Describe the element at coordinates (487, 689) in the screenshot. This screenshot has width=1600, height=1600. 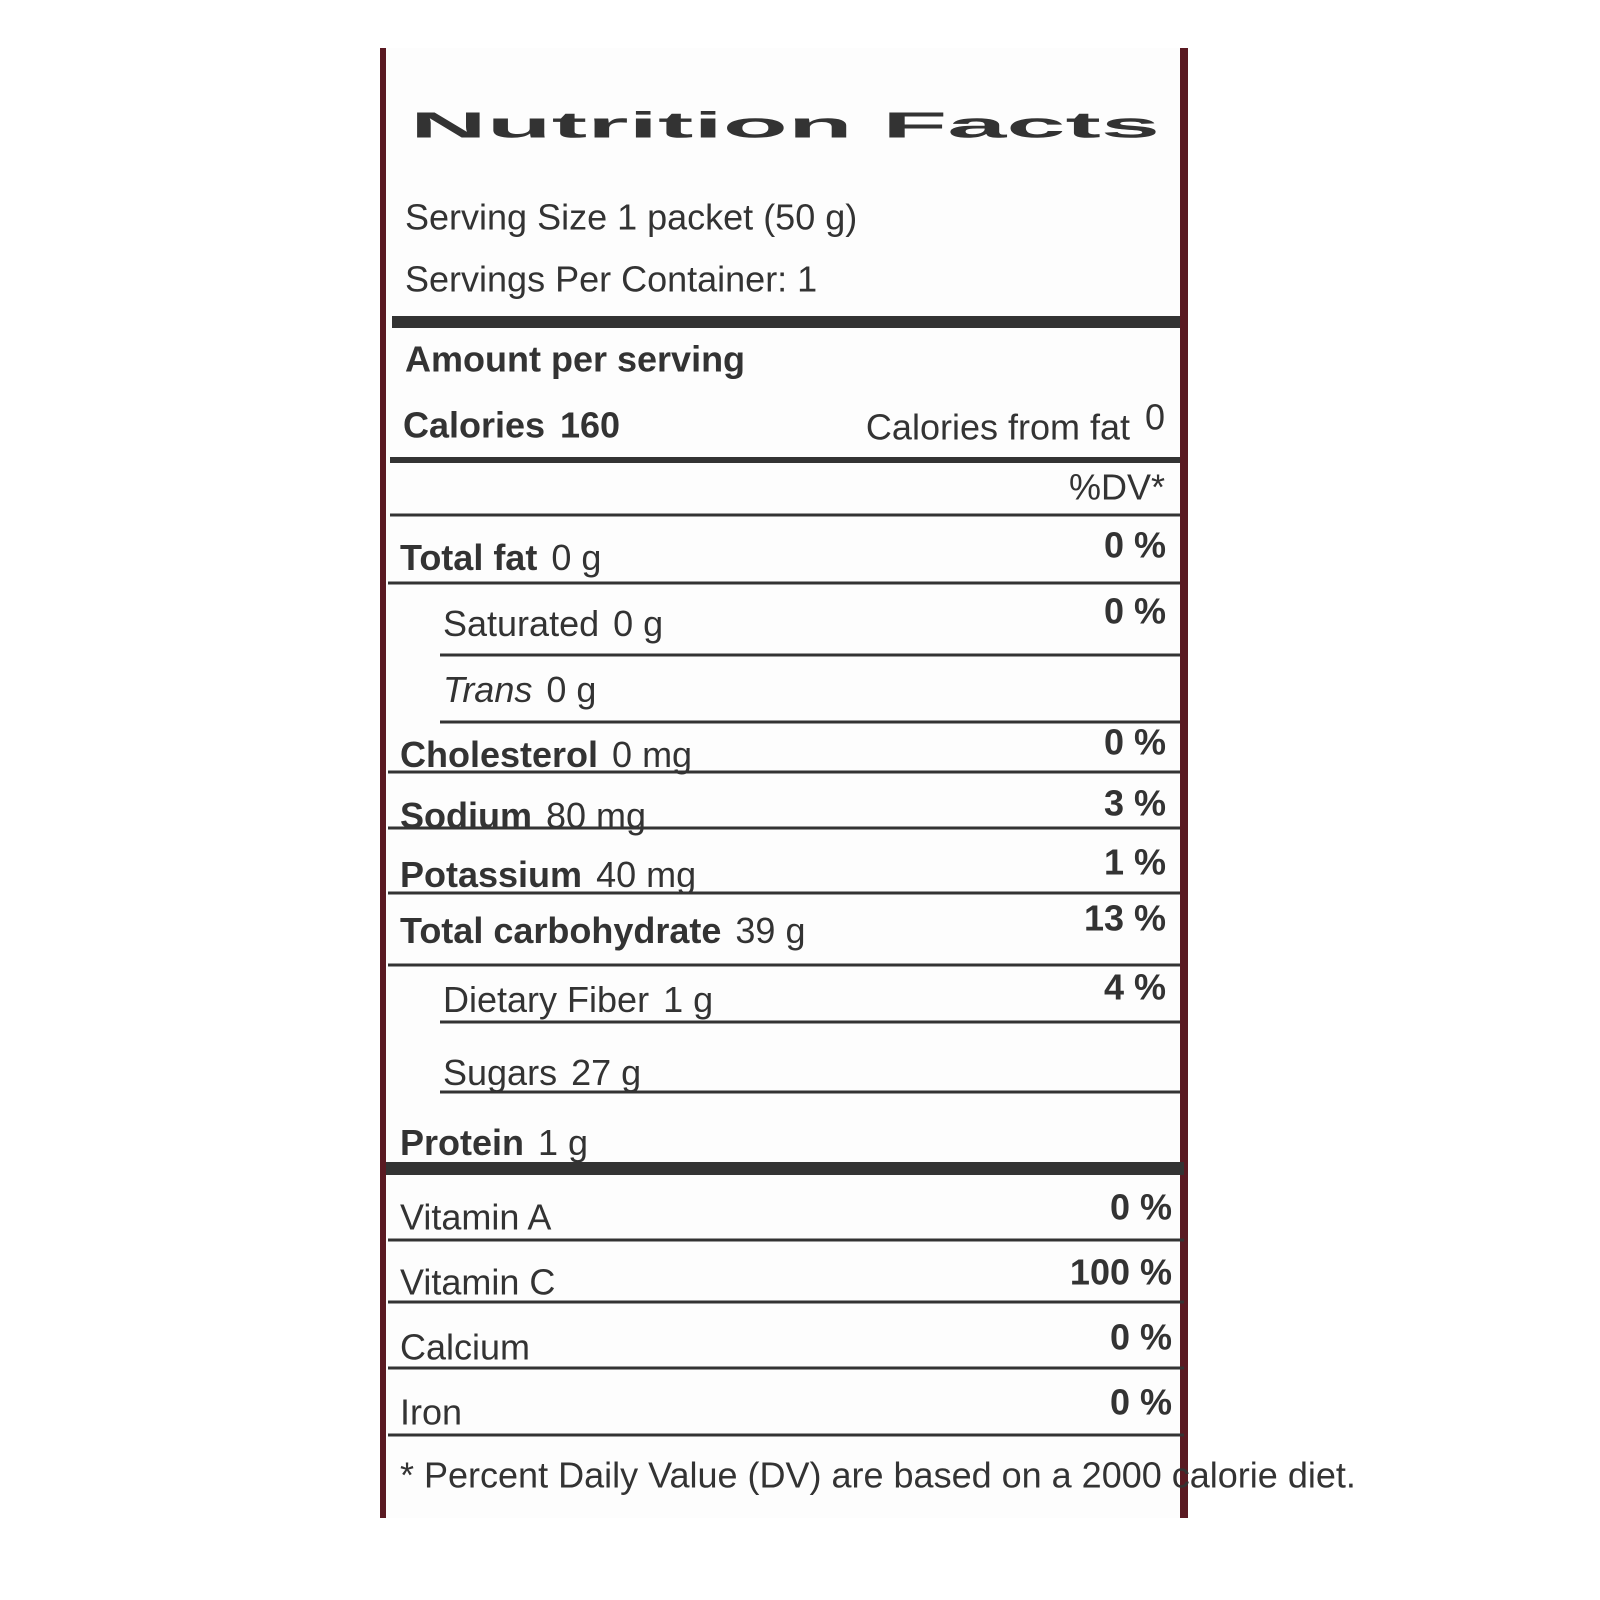
I see `nutrient-name: Trans` at that location.